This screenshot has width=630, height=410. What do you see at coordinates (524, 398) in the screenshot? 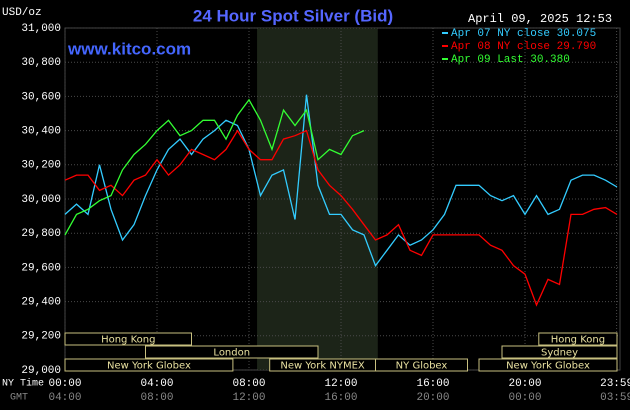
I see `gmt-tick-label: 00:00` at bounding box center [524, 398].